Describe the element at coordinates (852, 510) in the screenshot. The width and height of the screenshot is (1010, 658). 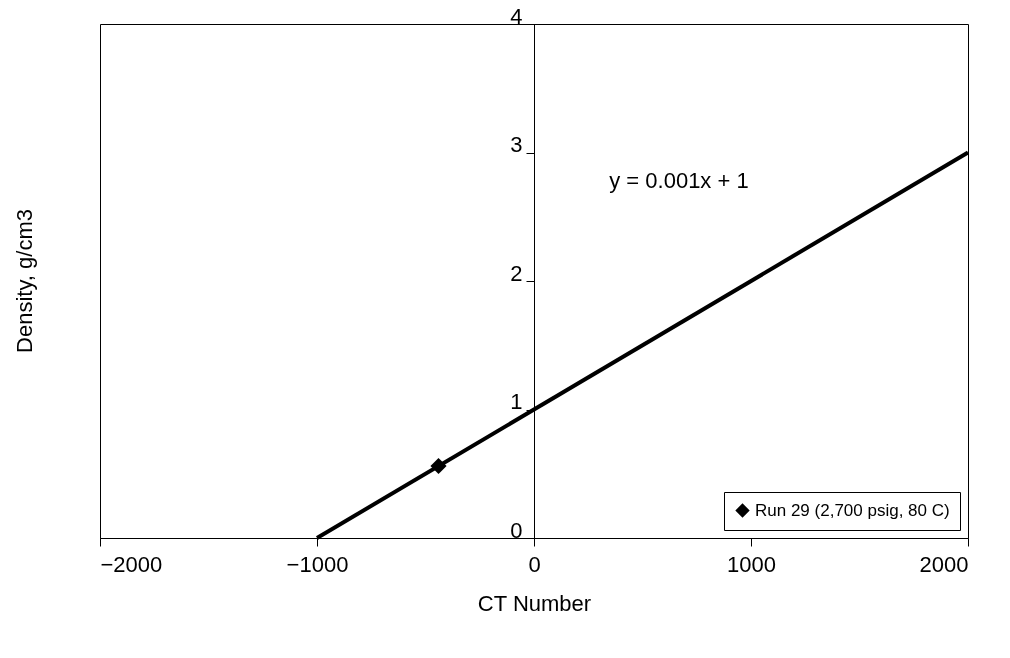
I see `legend-label: Run 29 (2,700 psig, 80 C)` at that location.